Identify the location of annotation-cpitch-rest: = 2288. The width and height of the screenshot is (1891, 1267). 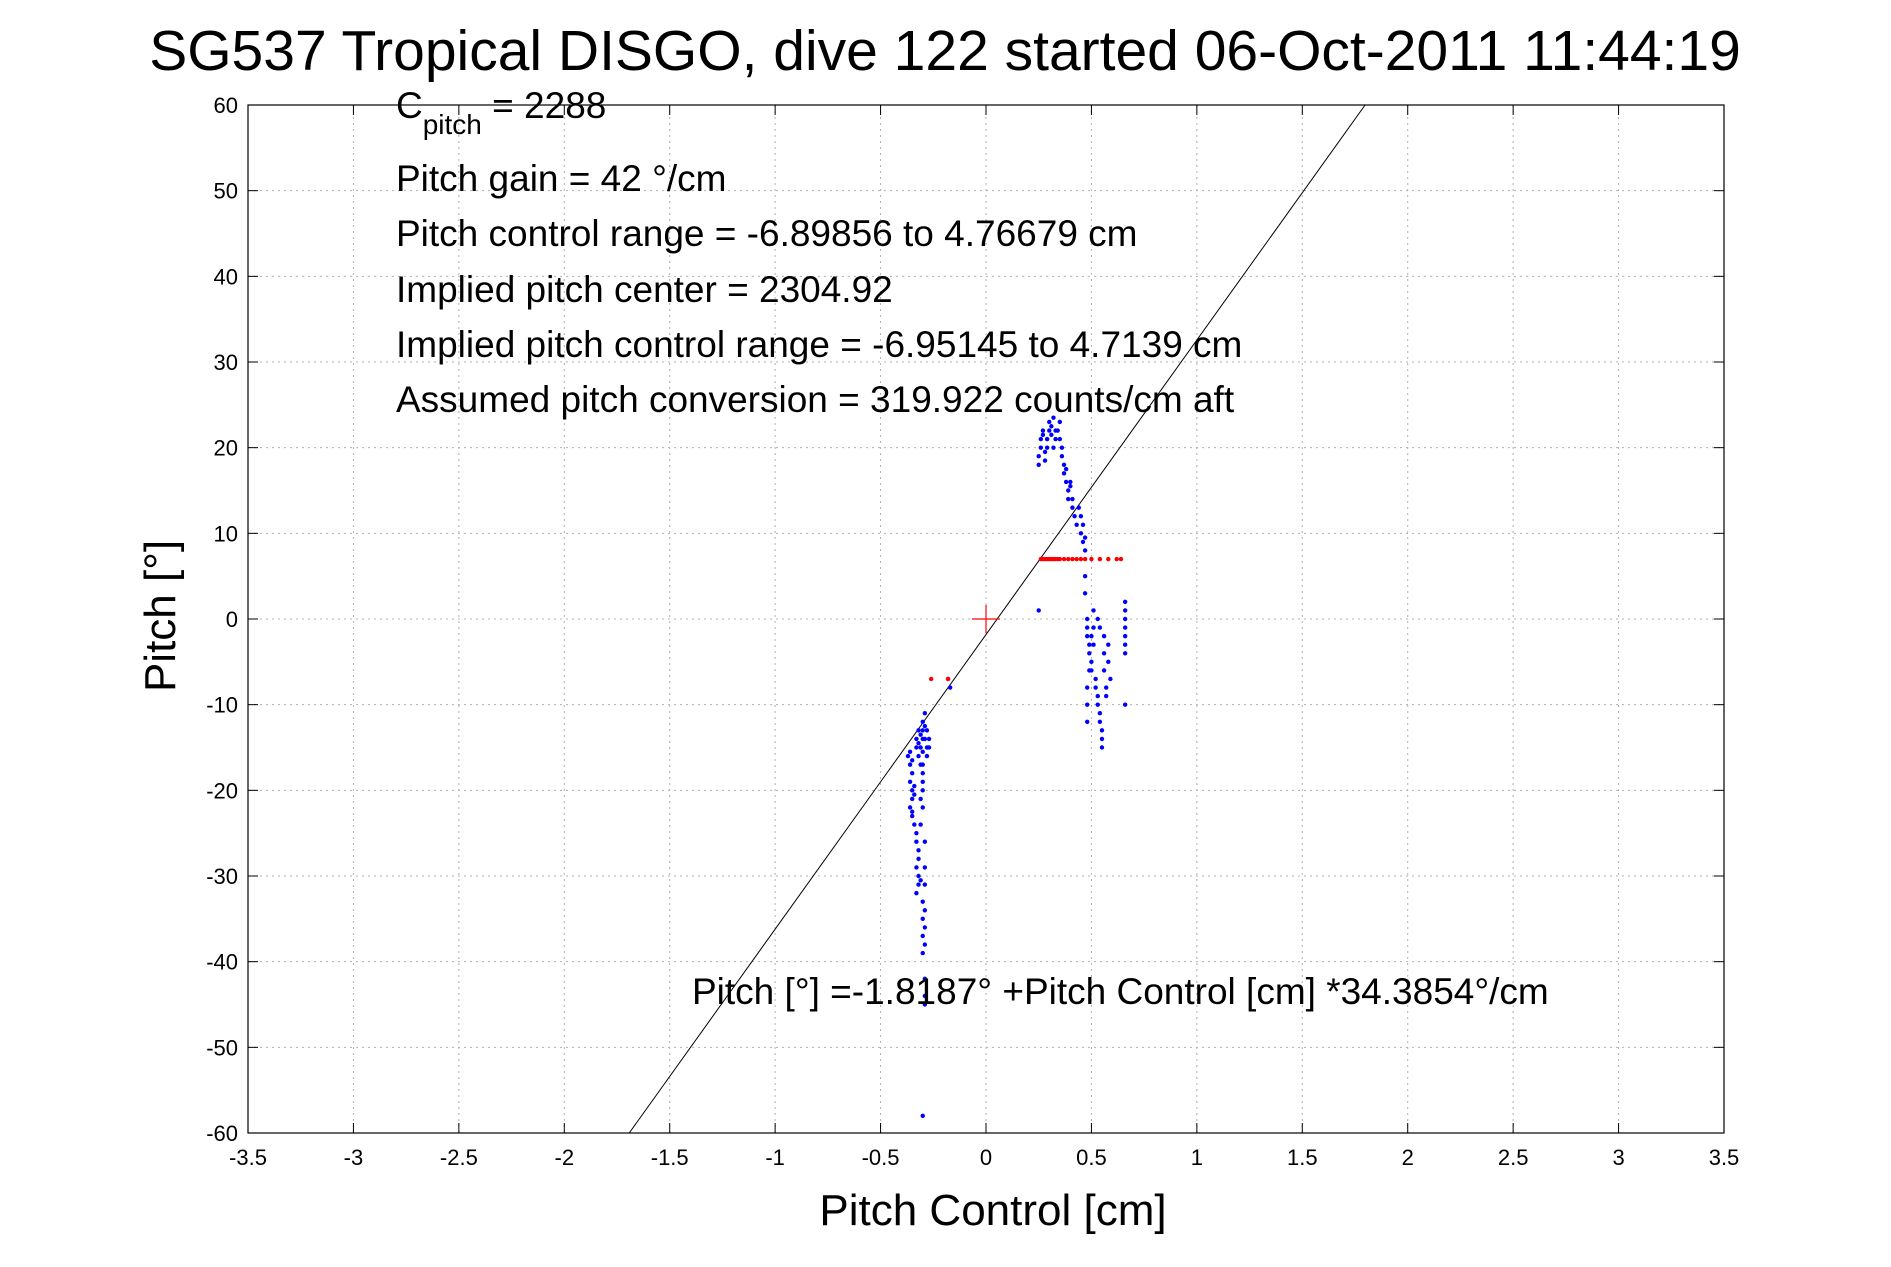
(544, 105).